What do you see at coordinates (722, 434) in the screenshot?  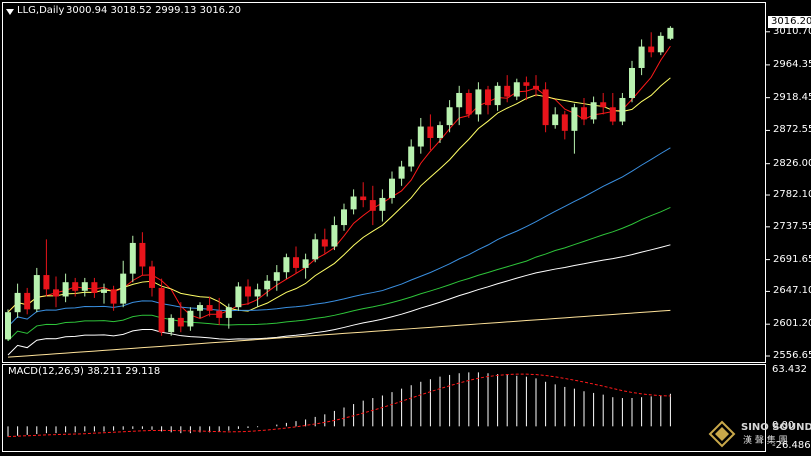 I see `logo-diamond-icon` at bounding box center [722, 434].